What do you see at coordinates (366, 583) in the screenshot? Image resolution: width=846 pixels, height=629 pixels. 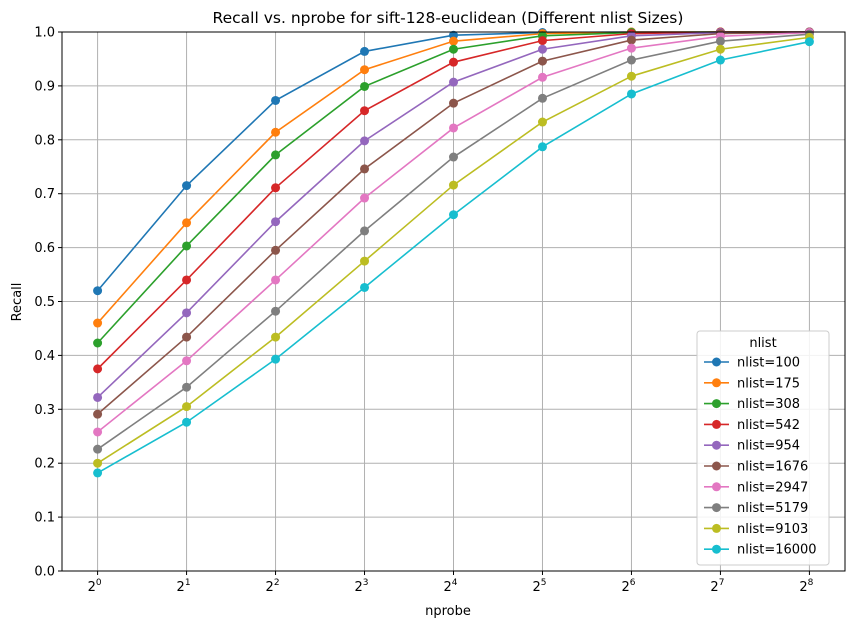 I see `x-tick-exponent: 3` at bounding box center [366, 583].